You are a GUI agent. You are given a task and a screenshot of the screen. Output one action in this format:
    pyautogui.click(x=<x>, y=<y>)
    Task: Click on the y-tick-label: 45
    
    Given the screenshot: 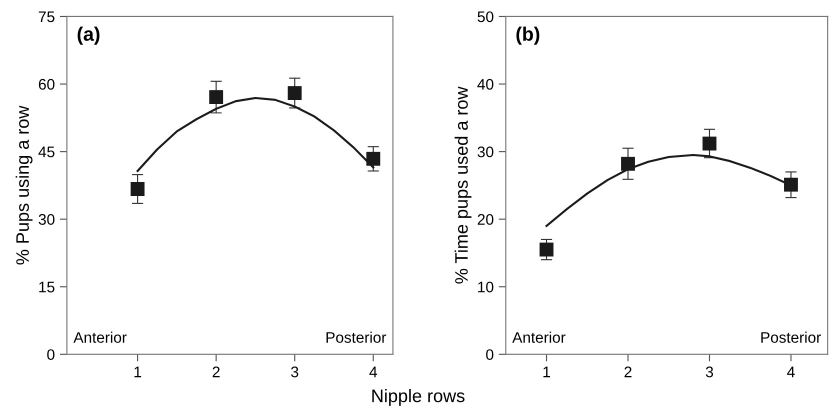 What is the action you would take?
    pyautogui.click(x=46, y=152)
    